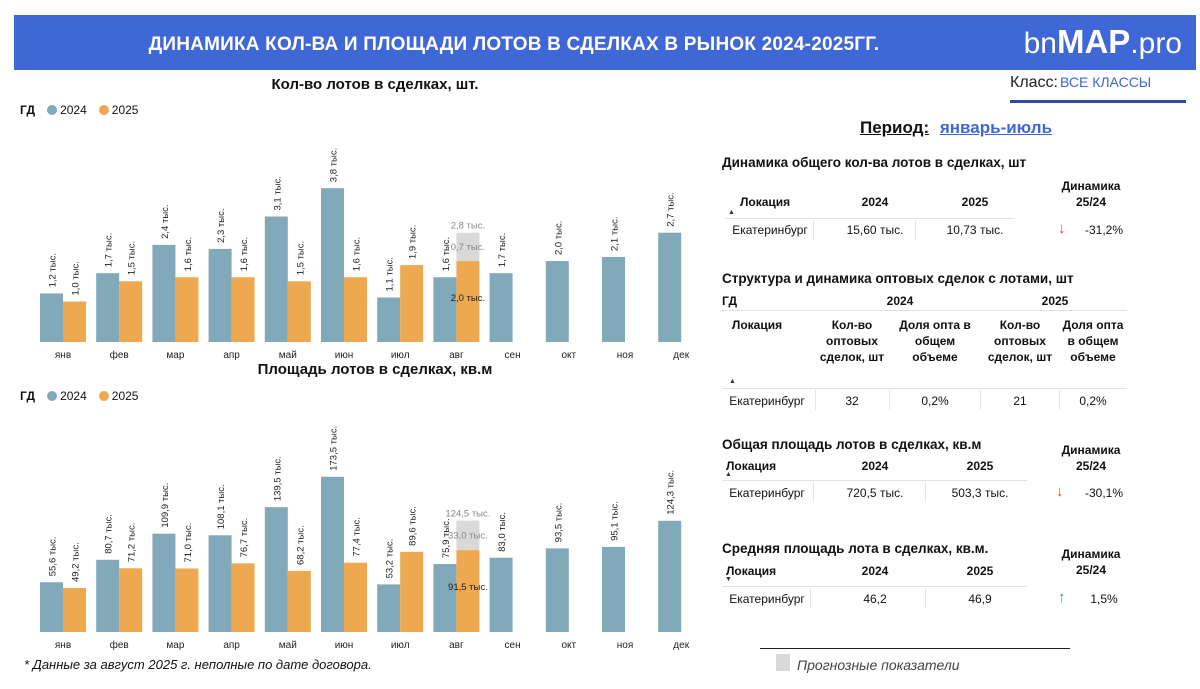  What do you see at coordinates (53, 270) in the screenshot?
I see `data-label-2024-янв: 1,2 тыс.` at bounding box center [53, 270].